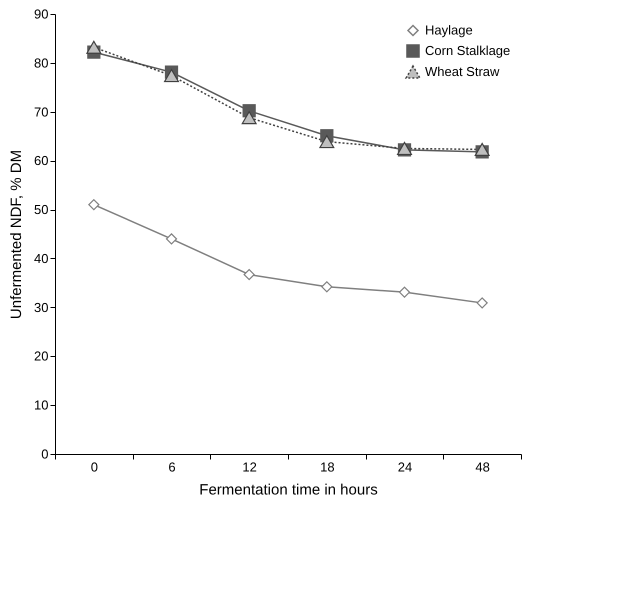  I want to click on y-tick-label: 10, so click(41, 405).